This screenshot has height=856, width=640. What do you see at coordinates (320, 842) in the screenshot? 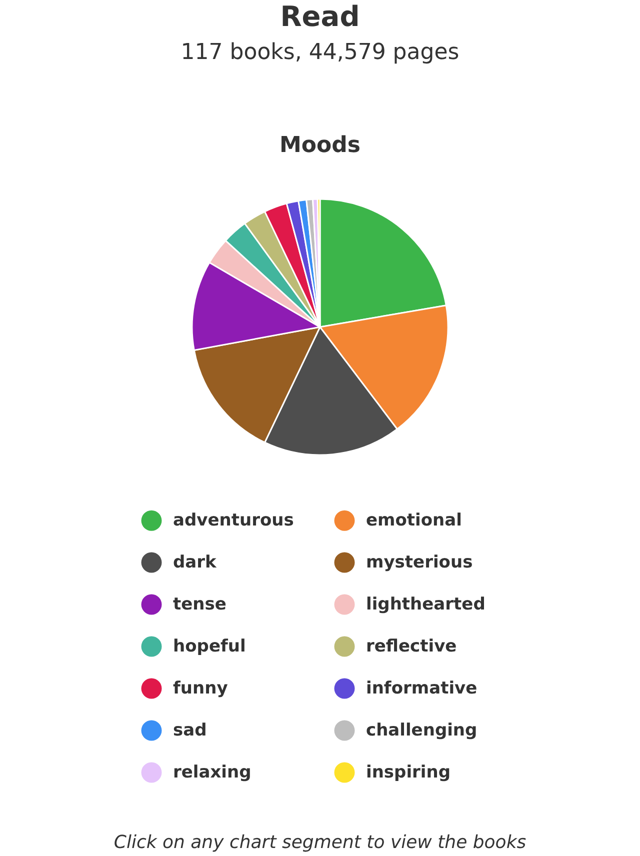
I see `text: Click on any chart segment to view the books` at bounding box center [320, 842].